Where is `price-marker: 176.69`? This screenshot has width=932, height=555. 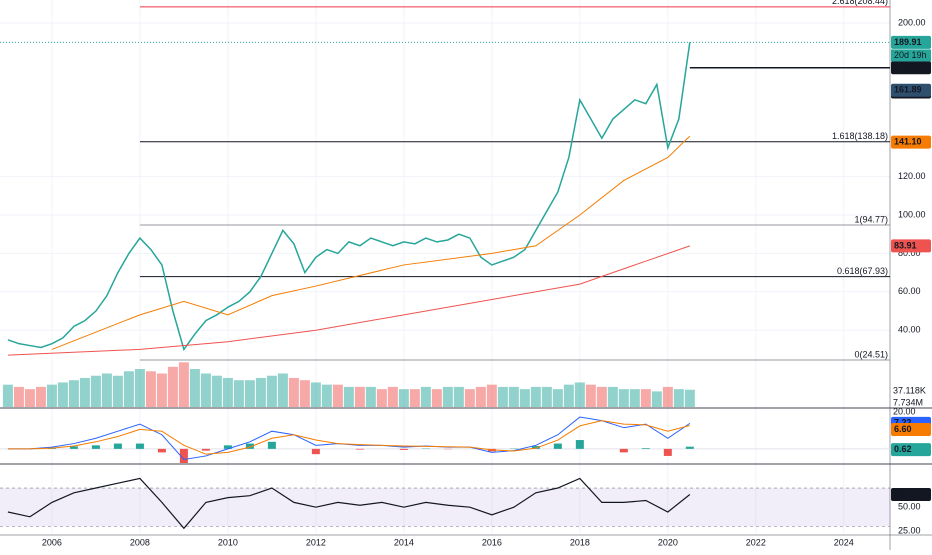 price-marker: 176.69 is located at coordinates (908, 67).